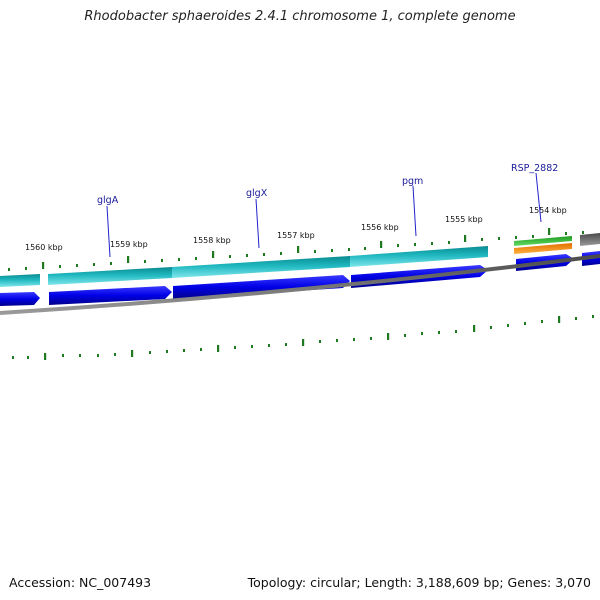 The width and height of the screenshot is (600, 600). What do you see at coordinates (543, 248) in the screenshot?
I see `trna-feature` at bounding box center [543, 248].